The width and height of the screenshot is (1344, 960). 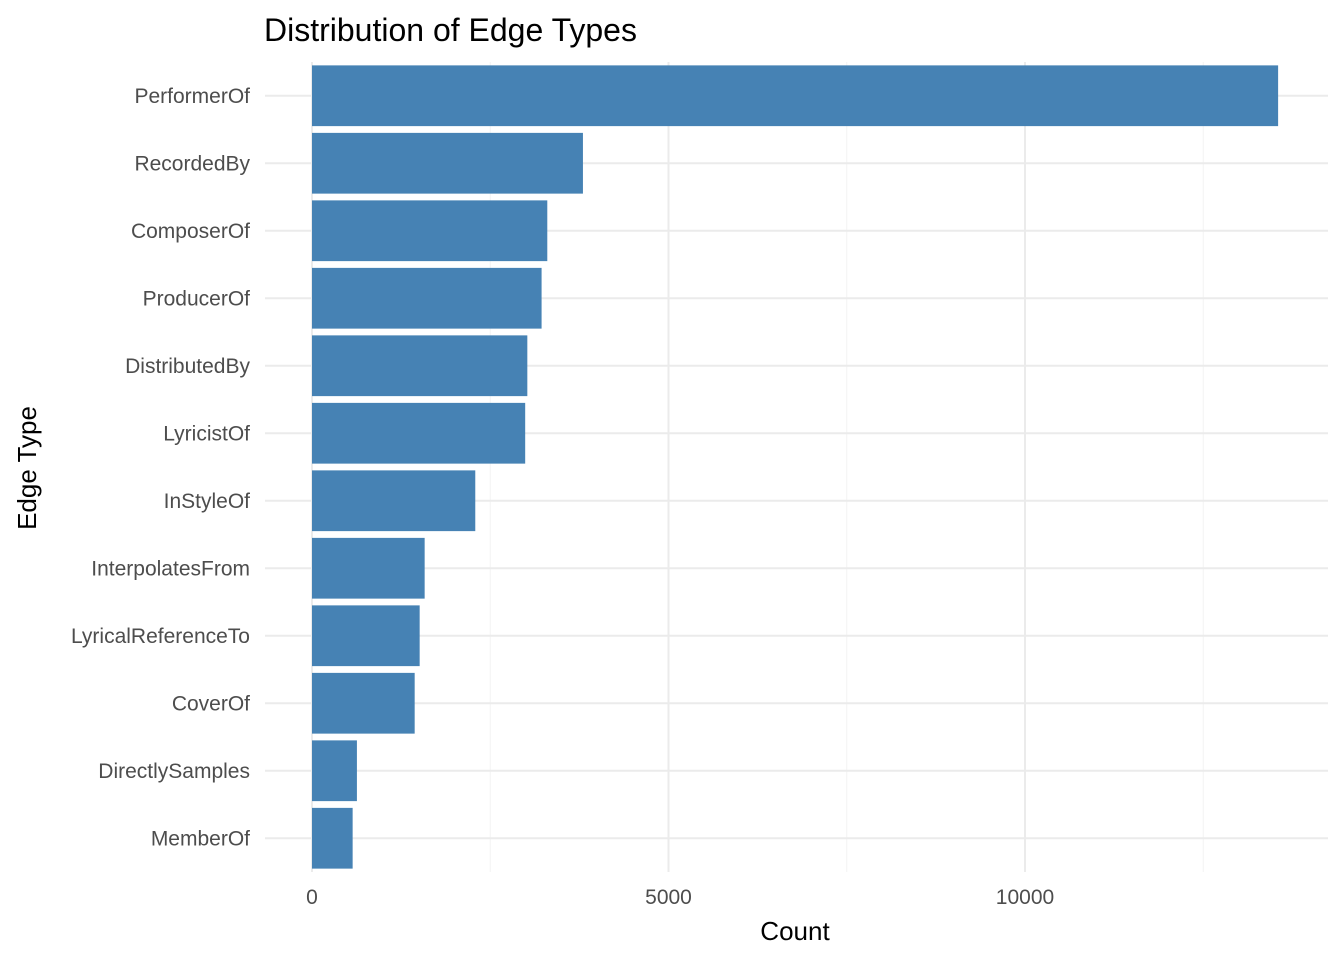 I want to click on bar-InStyleOf, so click(x=394, y=501).